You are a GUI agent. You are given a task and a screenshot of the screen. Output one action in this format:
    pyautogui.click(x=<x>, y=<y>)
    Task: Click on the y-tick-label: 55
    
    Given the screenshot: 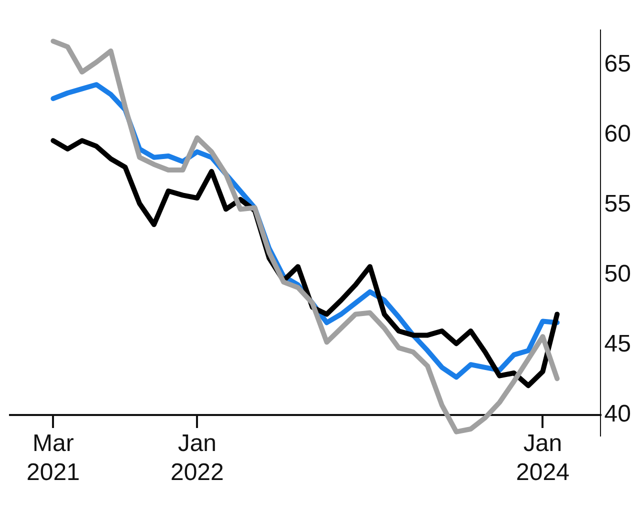 What is the action you would take?
    pyautogui.click(x=618, y=204)
    